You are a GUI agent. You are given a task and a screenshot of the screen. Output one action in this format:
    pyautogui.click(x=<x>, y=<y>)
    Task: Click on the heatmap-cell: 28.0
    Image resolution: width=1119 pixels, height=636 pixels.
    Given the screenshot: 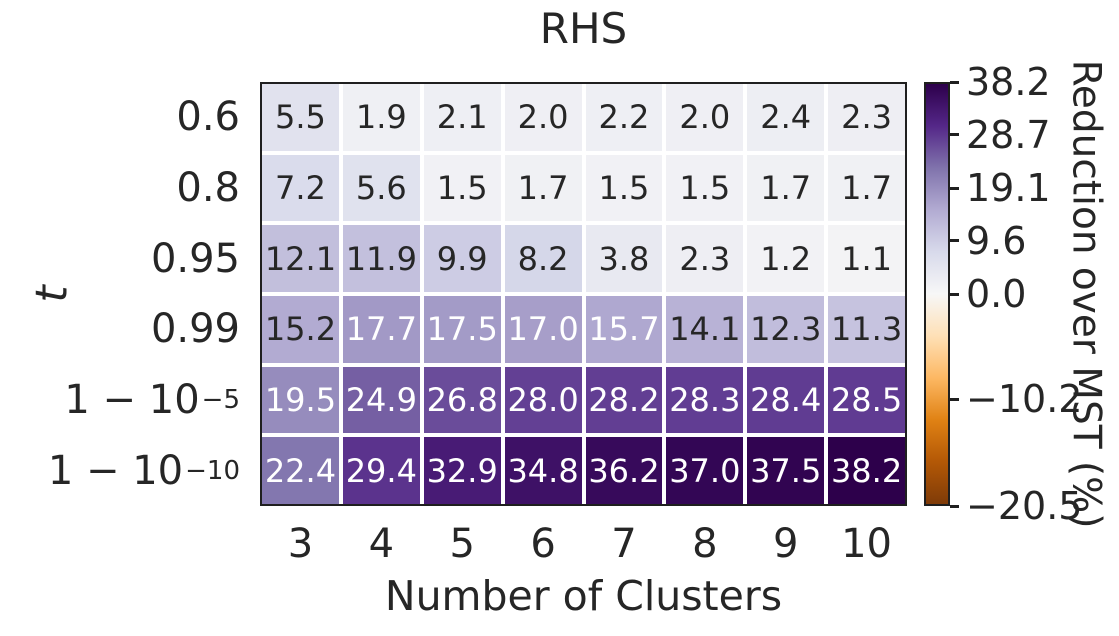 What is the action you would take?
    pyautogui.click(x=543, y=400)
    